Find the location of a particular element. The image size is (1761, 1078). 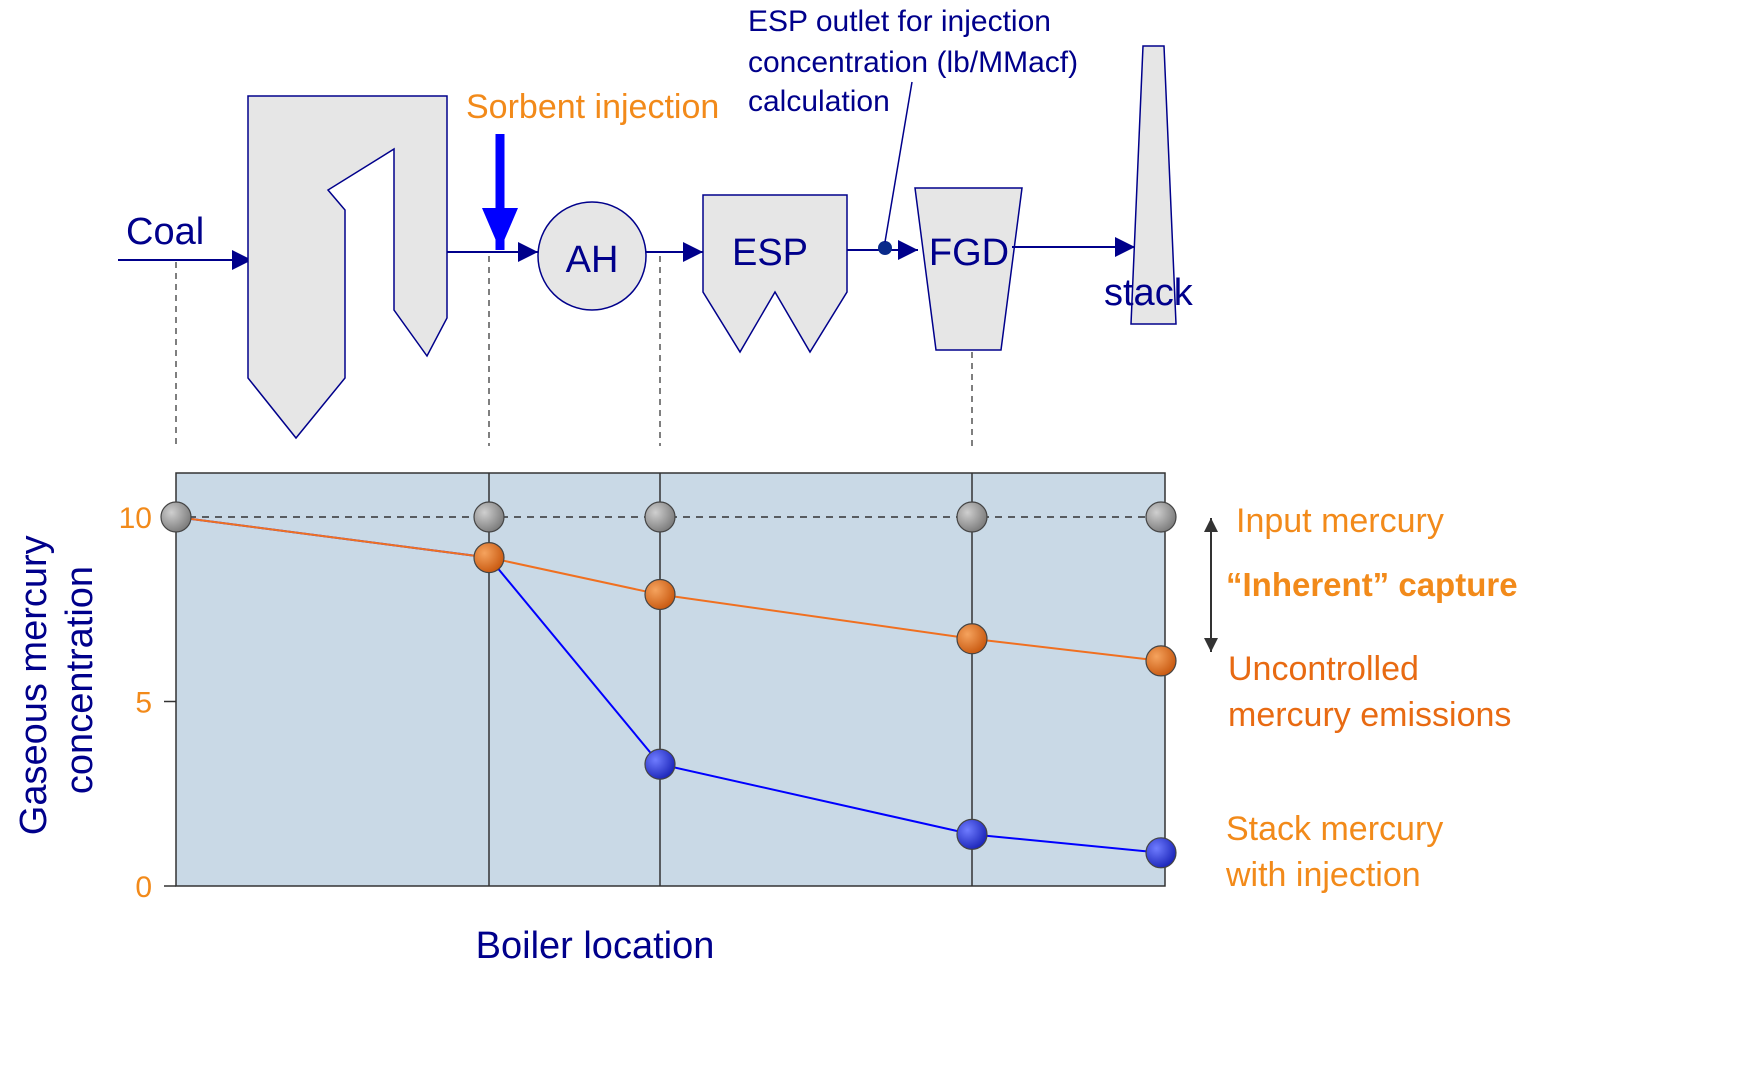

legend-stack-mercury: Stack mercury with injection is located at coordinates (1339, 852).